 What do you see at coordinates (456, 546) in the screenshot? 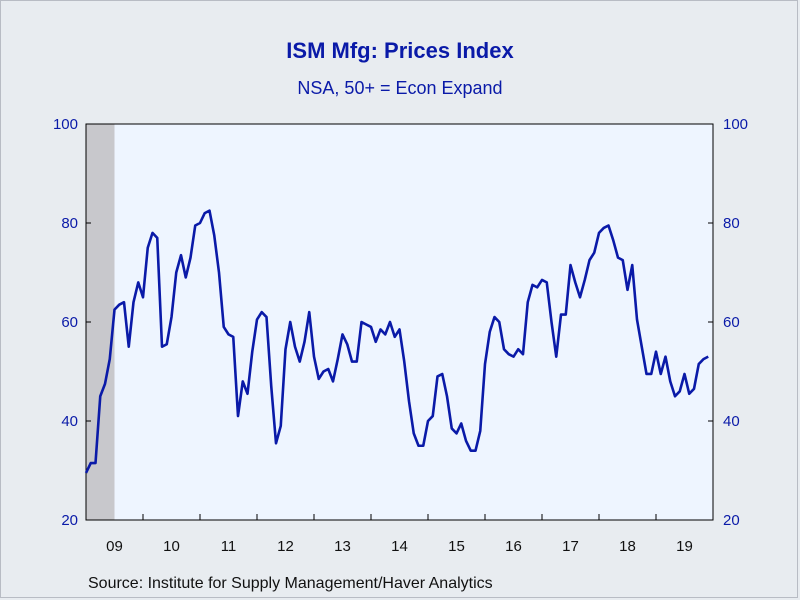
I see `x-tick-label: 15` at bounding box center [456, 546].